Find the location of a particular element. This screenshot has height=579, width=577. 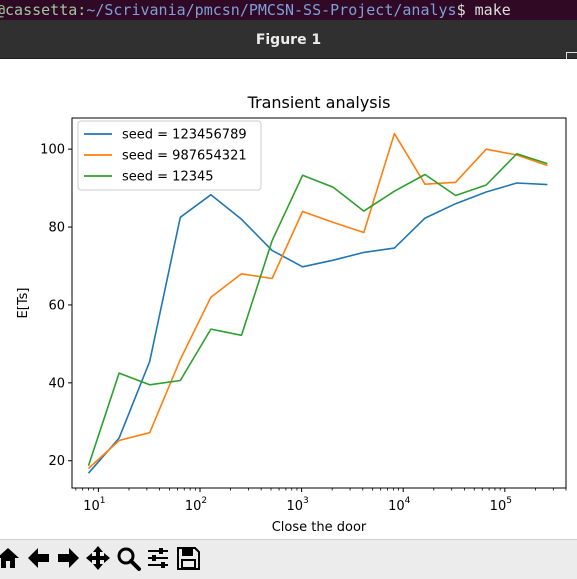

x-tick-label: 10⁵ is located at coordinates (501, 505).